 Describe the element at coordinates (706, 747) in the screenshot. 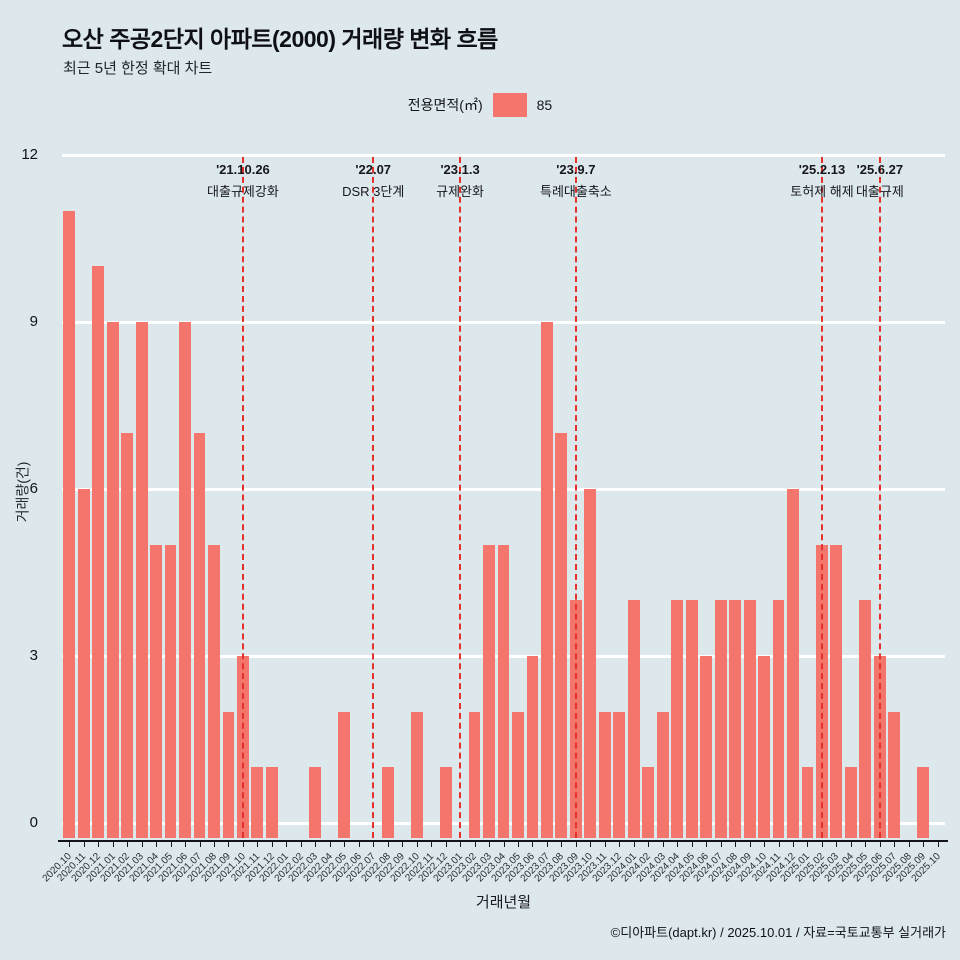

I see `bar-2024.06` at that location.